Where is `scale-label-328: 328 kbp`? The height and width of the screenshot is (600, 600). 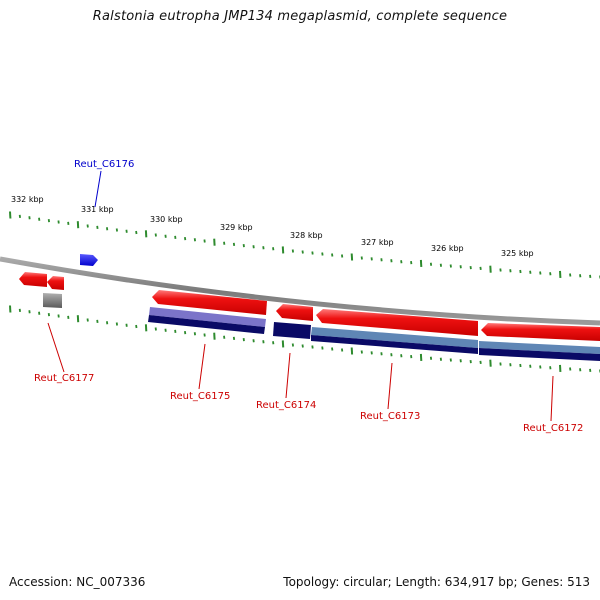 scale-label-328: 328 kbp is located at coordinates (306, 235).